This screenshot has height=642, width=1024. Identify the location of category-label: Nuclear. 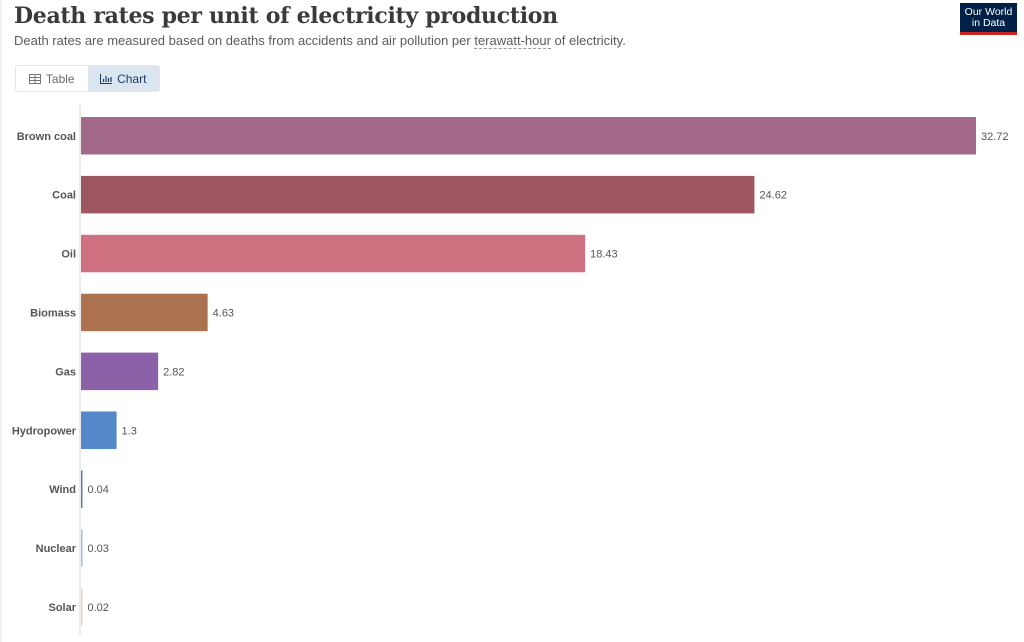
(56, 549).